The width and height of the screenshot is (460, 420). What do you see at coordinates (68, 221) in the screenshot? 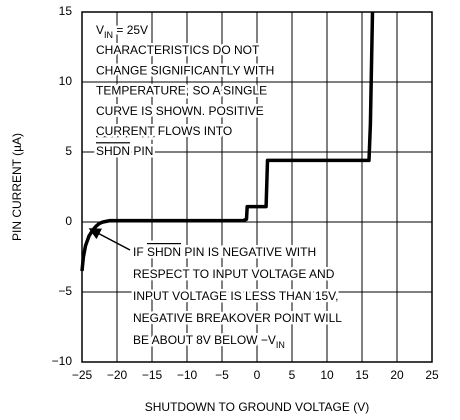
I see `y-tick-label: 0` at bounding box center [68, 221].